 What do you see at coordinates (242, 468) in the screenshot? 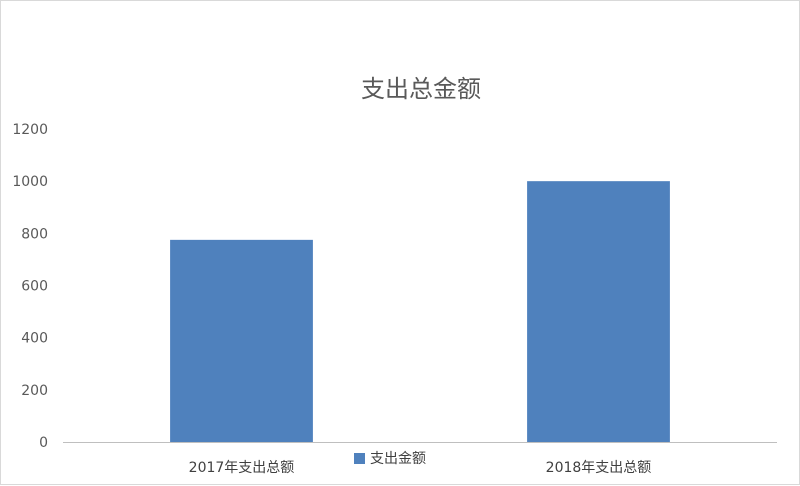
I see `x-tick-label: 2017年支出总额` at bounding box center [242, 468].